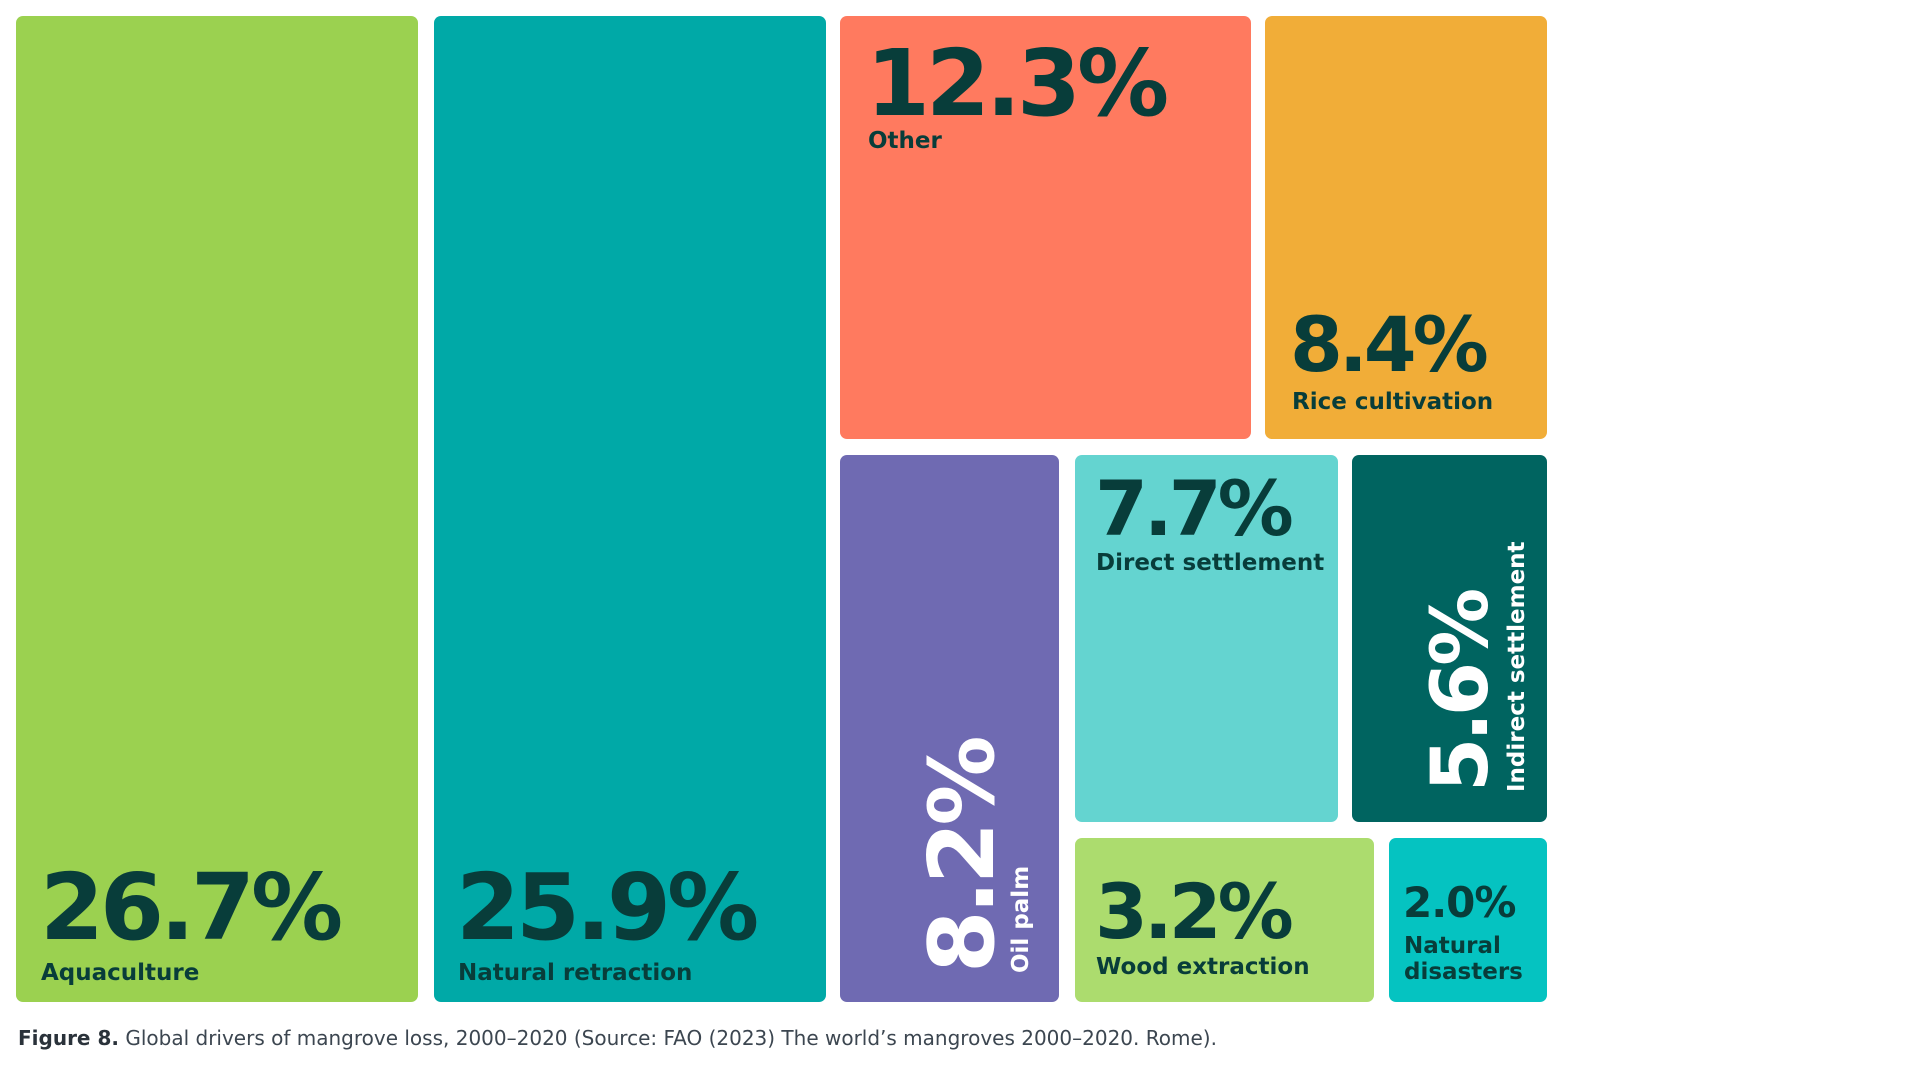 The image size is (1920, 1080). Describe the element at coordinates (1463, 959) in the screenshot. I see `category-label-natural-disasters: Natural disasters` at that location.